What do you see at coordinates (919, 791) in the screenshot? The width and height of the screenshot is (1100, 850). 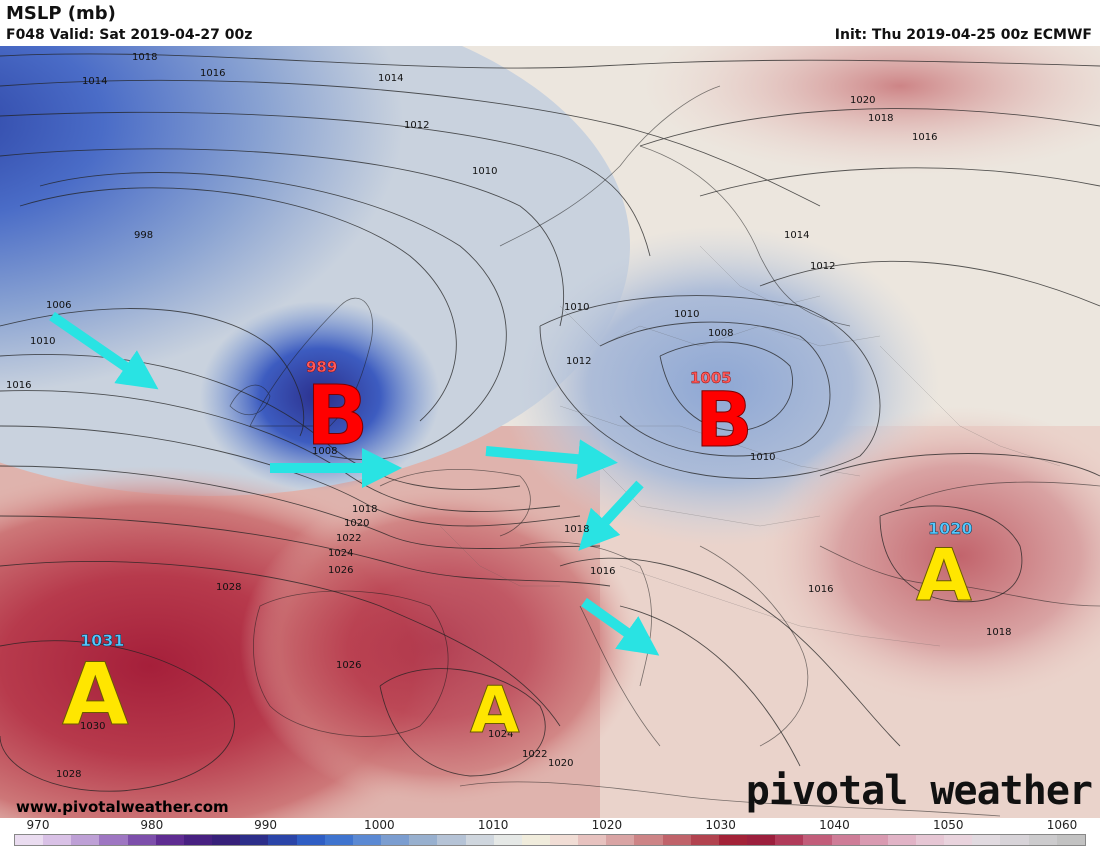 I see `brand-logo: pivotal weather` at bounding box center [919, 791].